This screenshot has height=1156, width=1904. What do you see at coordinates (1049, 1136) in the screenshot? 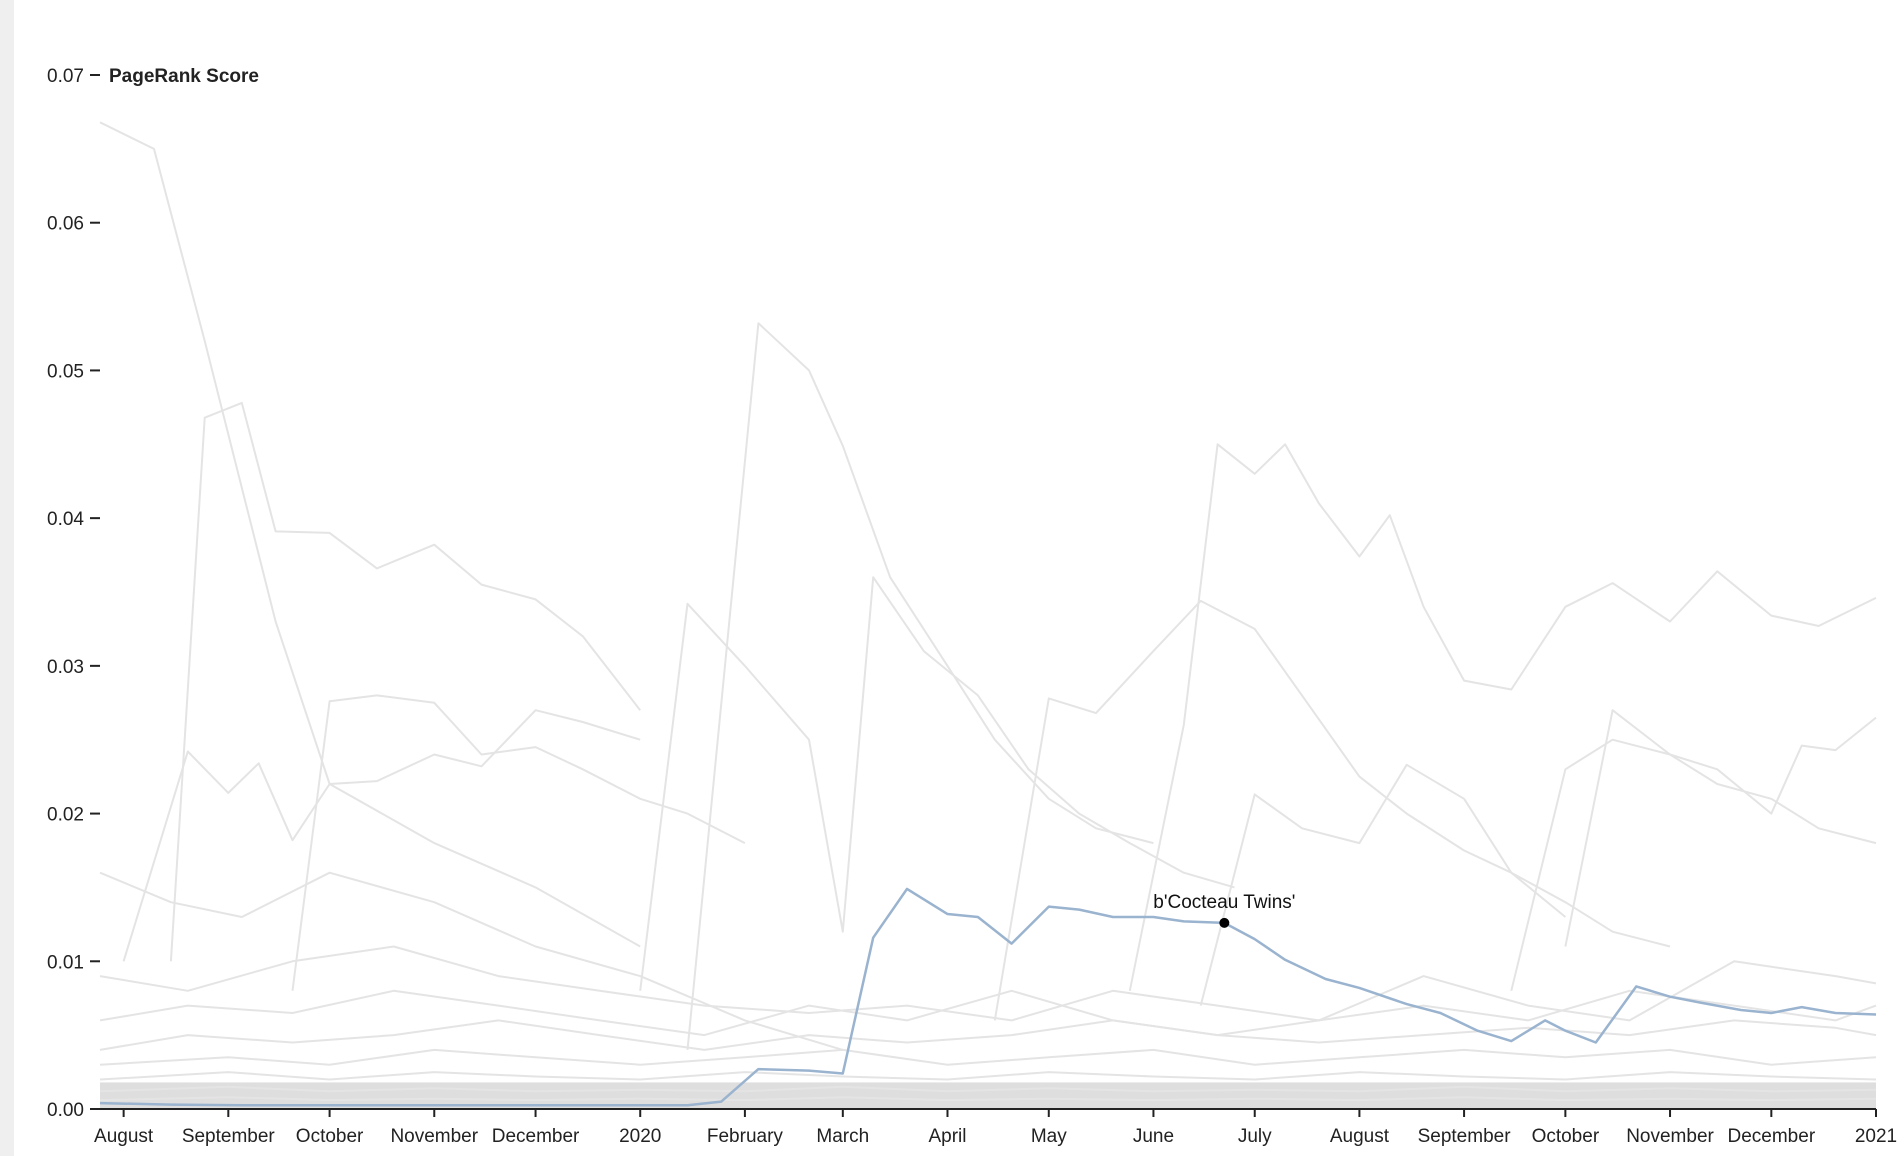
I see `x-tick-label-9: May` at bounding box center [1049, 1136].